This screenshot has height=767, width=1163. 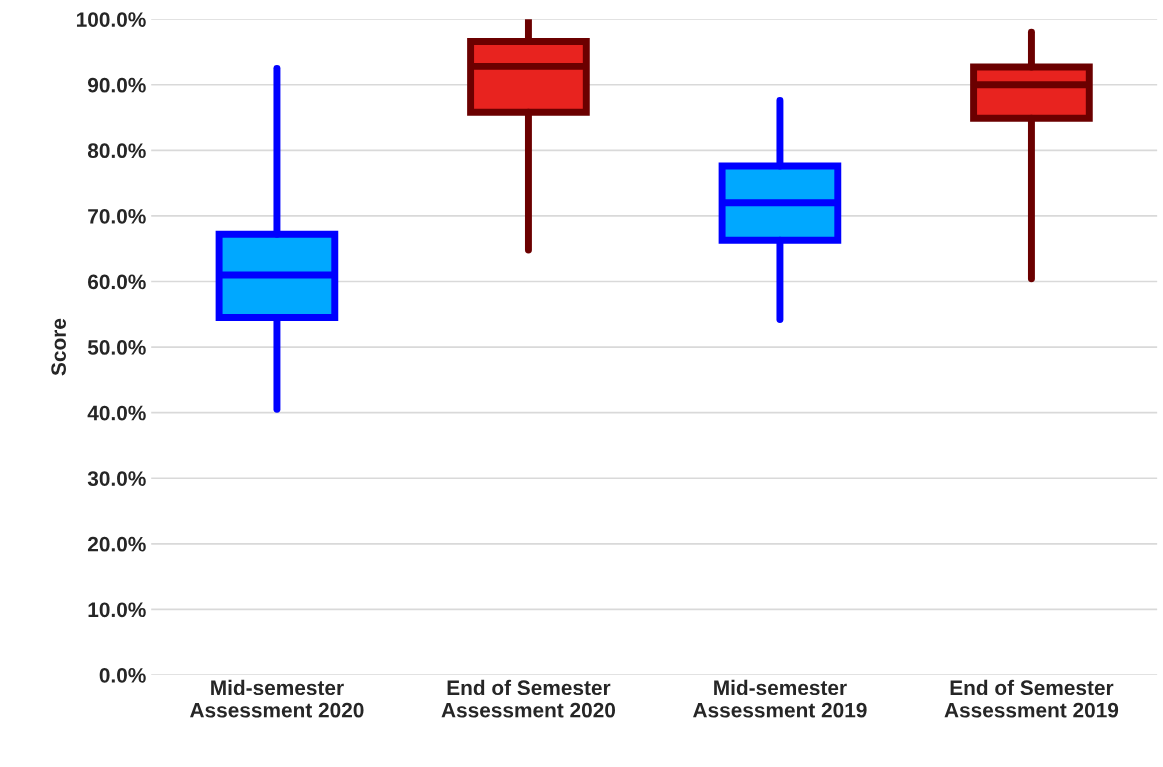 What do you see at coordinates (116, 85) in the screenshot?
I see `y-tick-label: 90.0%` at bounding box center [116, 85].